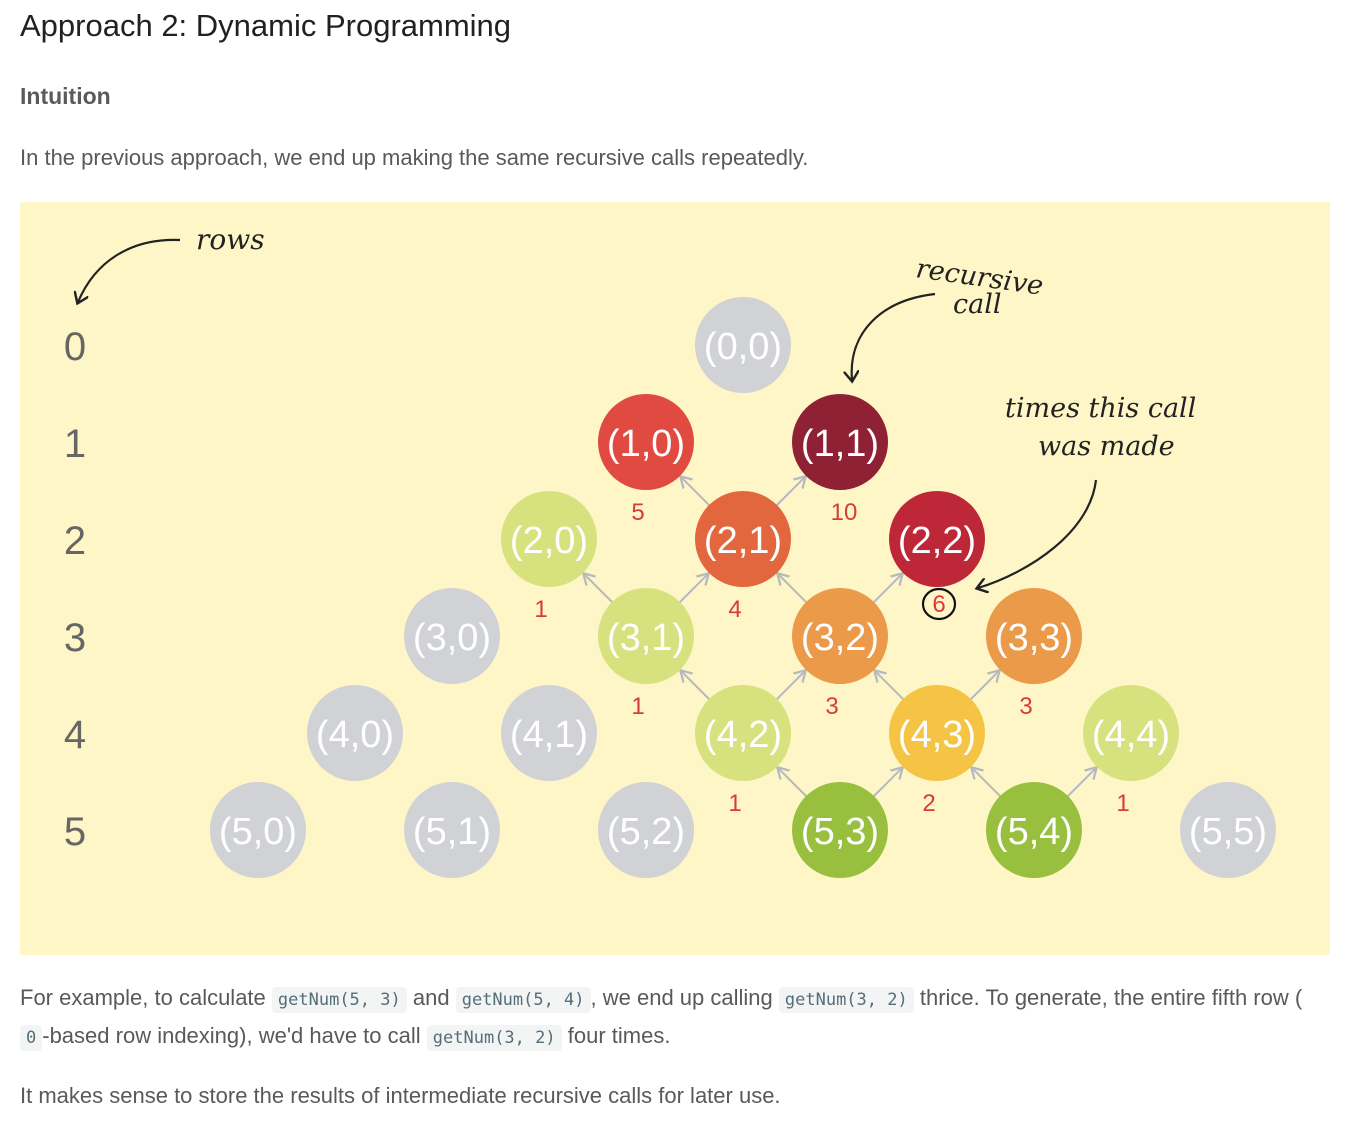 The width and height of the screenshot is (1350, 1128). I want to click on tree-node: (4,0), so click(355, 733).